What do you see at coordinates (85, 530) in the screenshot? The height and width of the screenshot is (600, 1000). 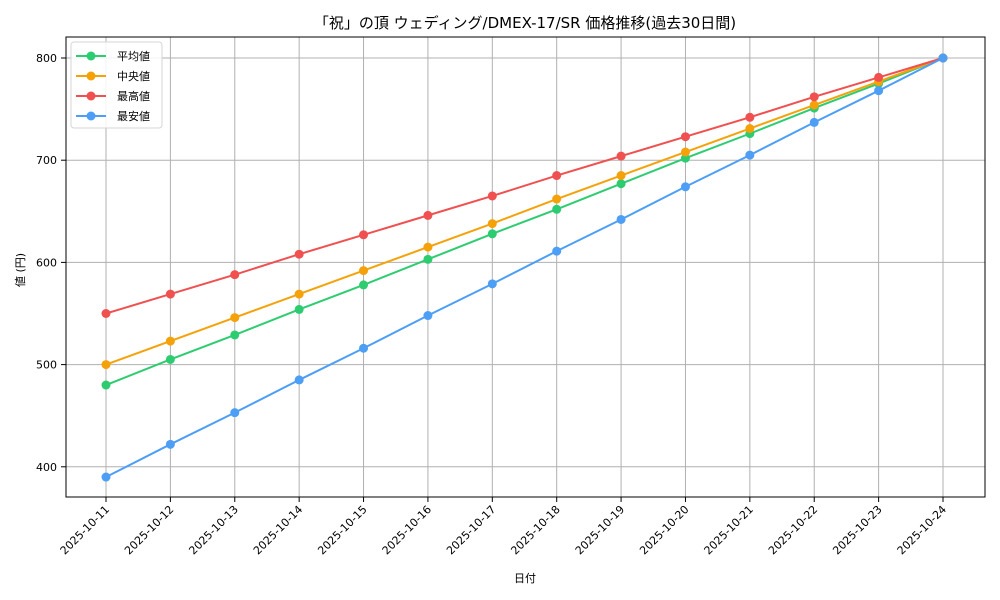 I see `x-tick-label: 2025-10-11` at bounding box center [85, 530].